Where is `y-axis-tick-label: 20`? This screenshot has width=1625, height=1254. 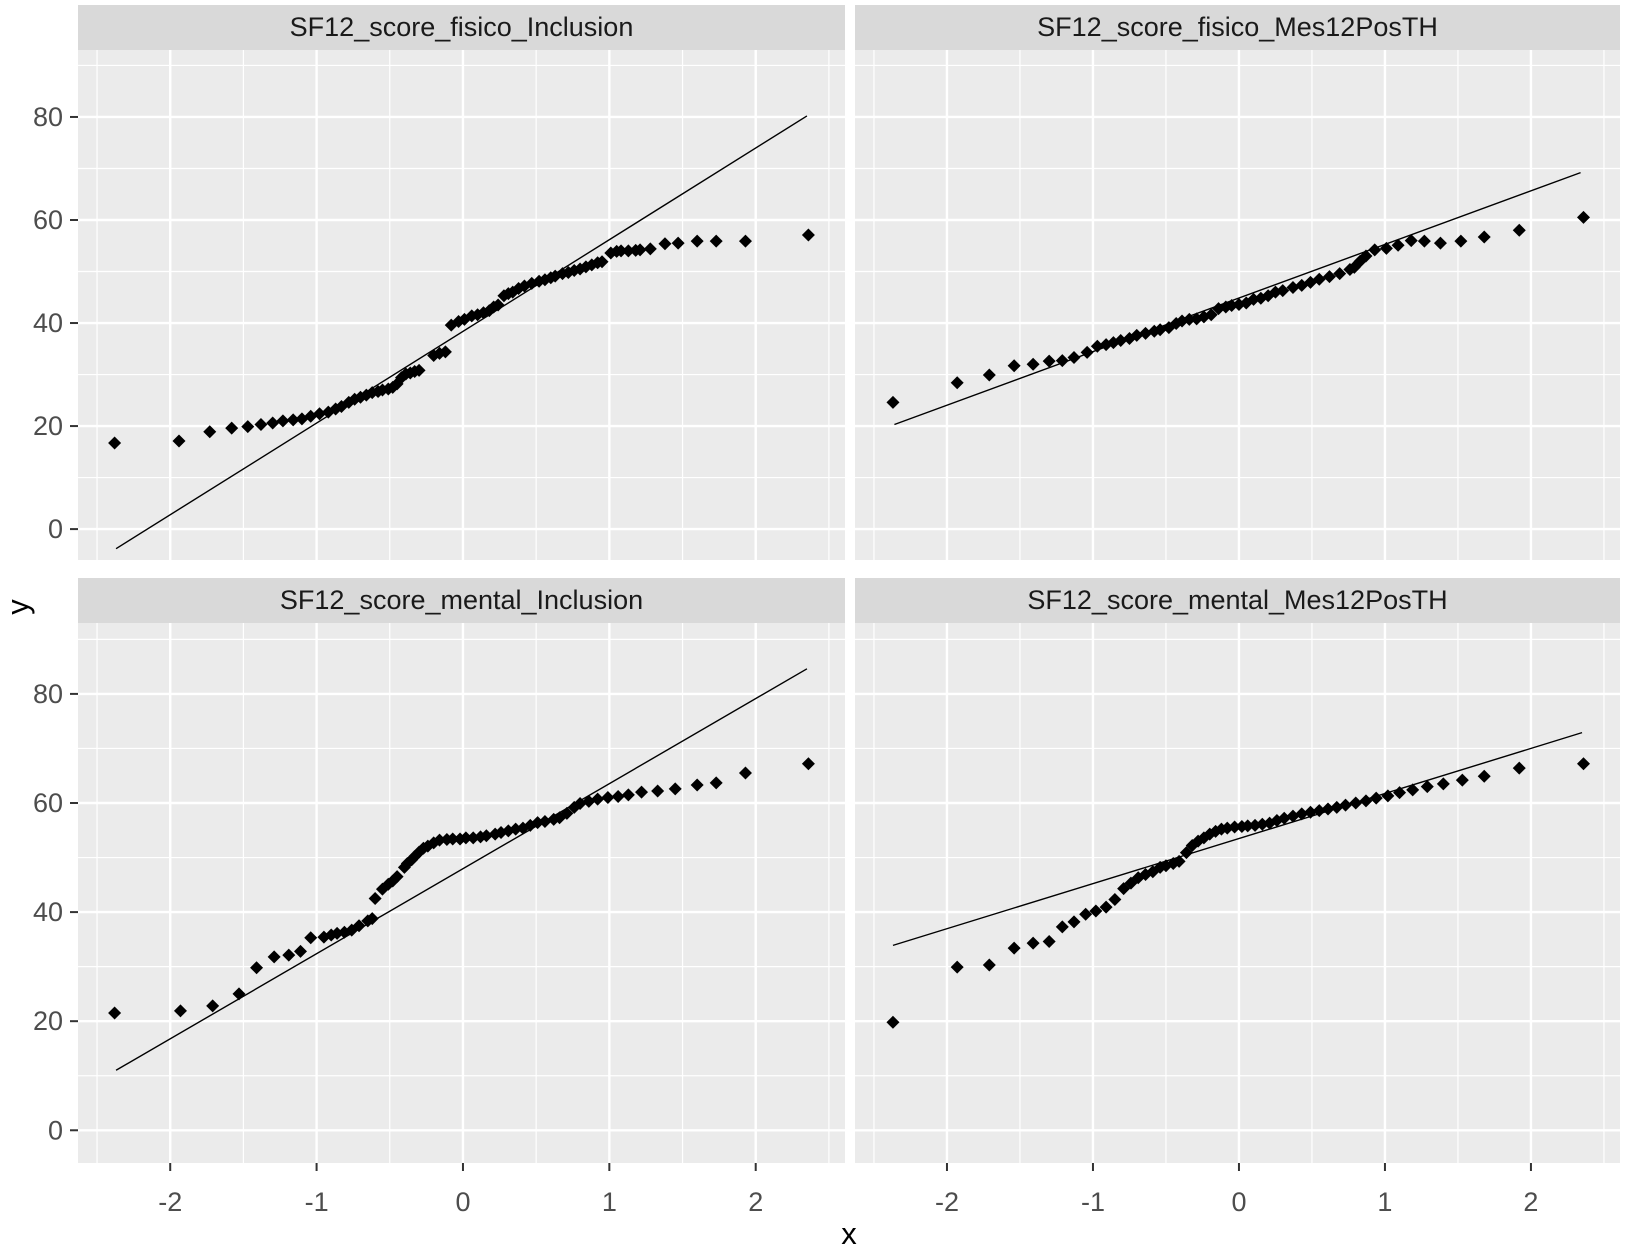
y-axis-tick-label: 20 is located at coordinates (48, 426).